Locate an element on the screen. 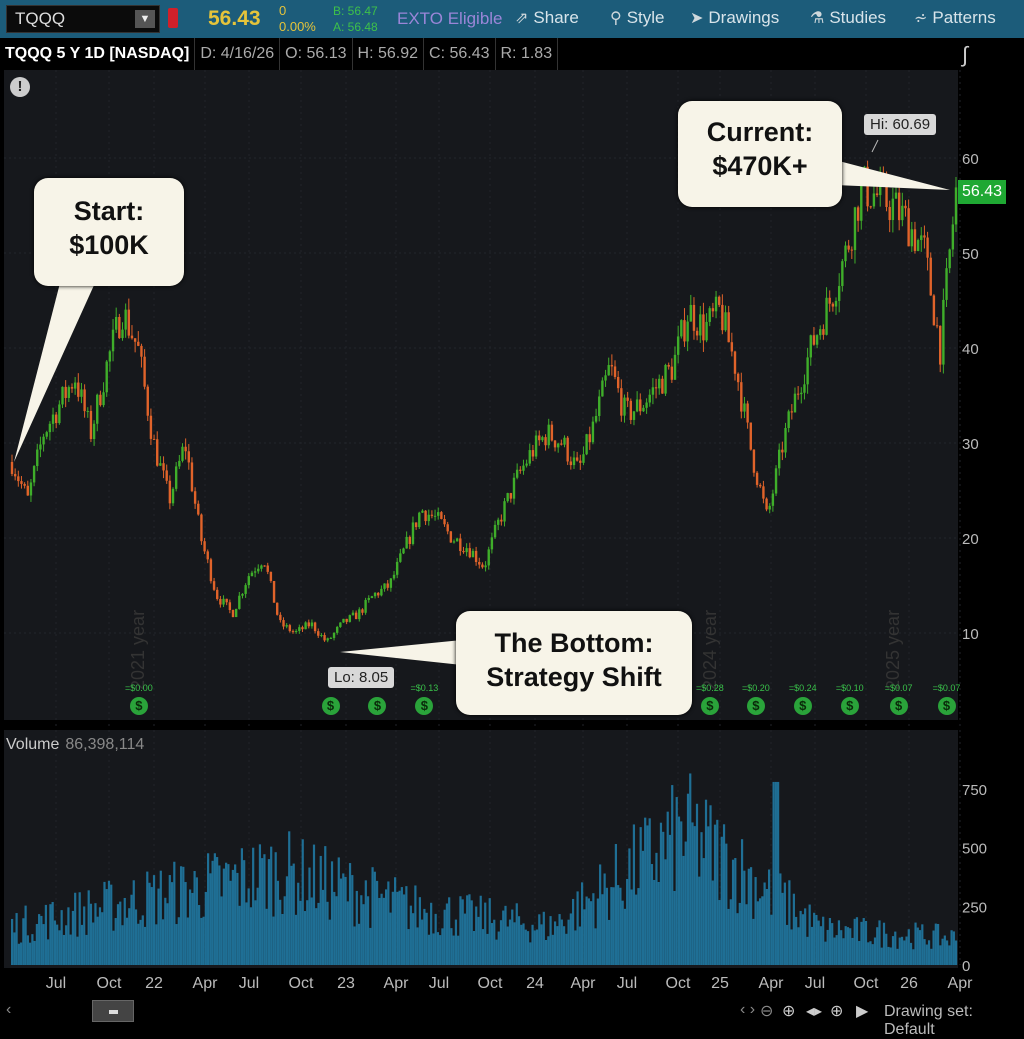 This screenshot has height=1039, width=1024. x-tick-label: 22 is located at coordinates (154, 983).